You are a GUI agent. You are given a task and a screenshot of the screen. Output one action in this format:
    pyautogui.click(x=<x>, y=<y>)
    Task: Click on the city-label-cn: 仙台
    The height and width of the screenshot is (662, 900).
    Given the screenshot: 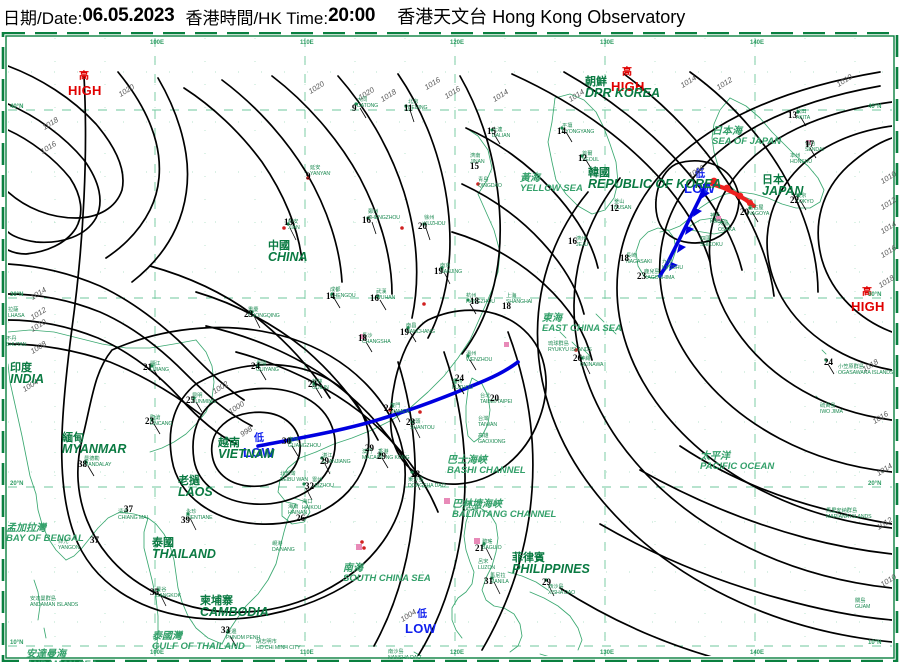 What is the action you would take?
    pyautogui.click(x=810, y=144)
    